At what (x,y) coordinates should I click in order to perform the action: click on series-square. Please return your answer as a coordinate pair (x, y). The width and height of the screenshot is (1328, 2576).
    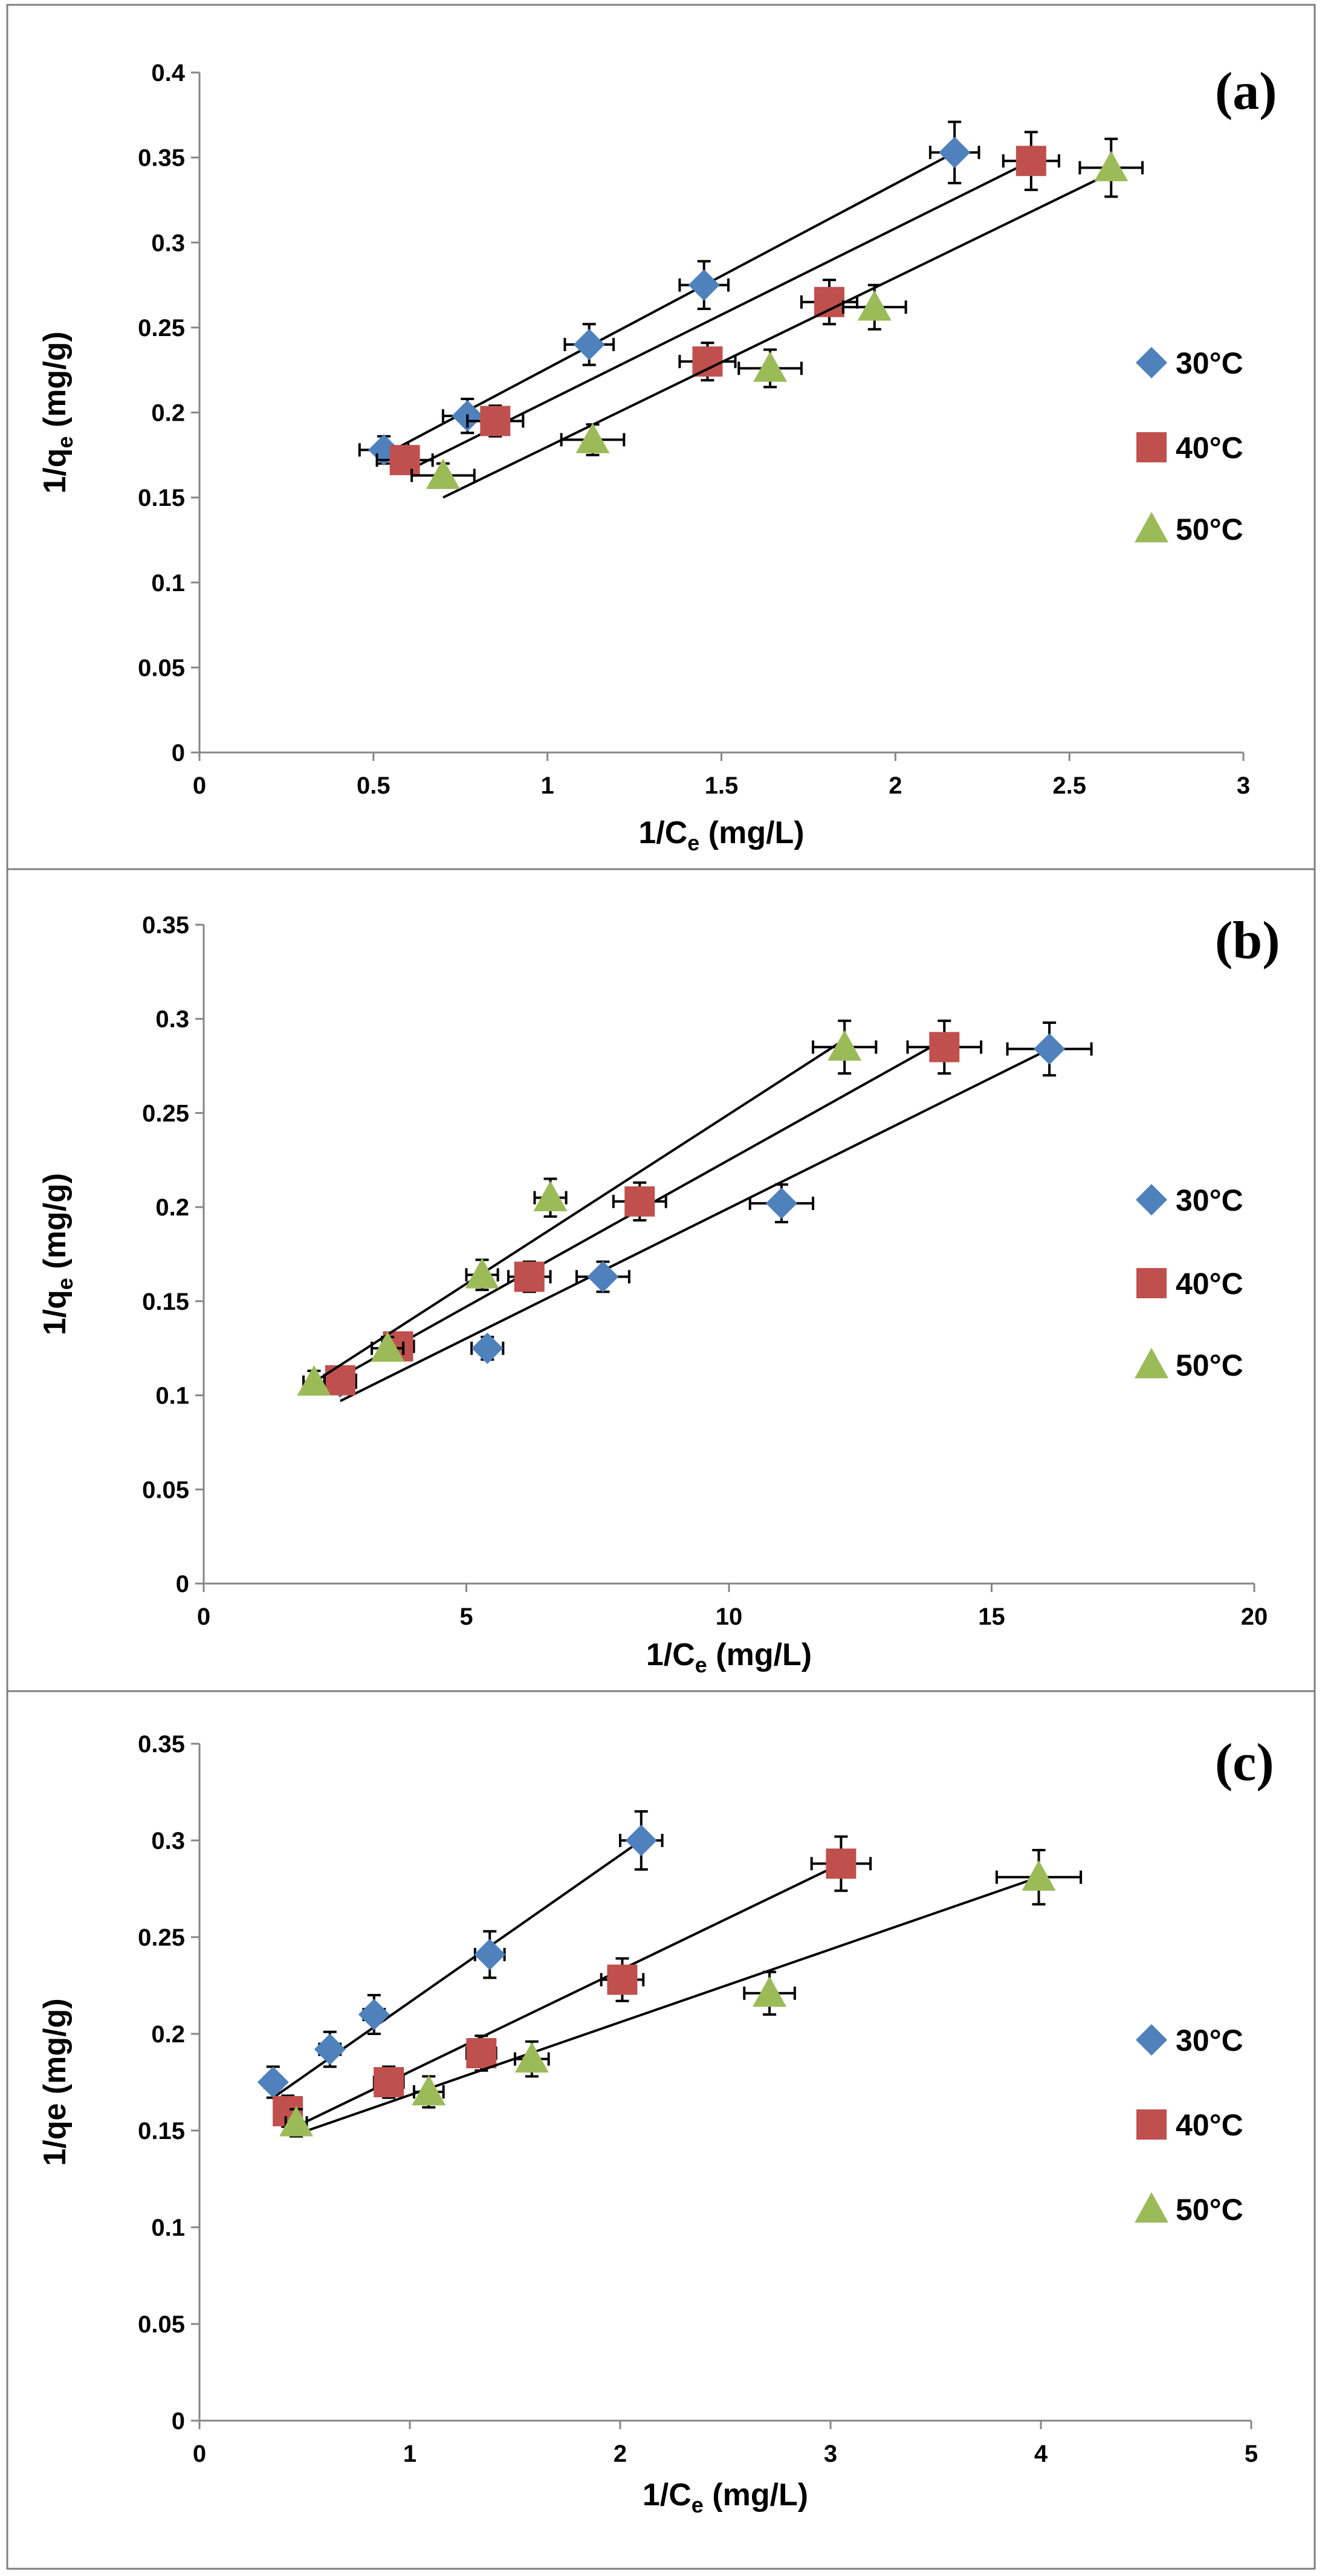
    Looking at the image, I should click on (653, 1207).